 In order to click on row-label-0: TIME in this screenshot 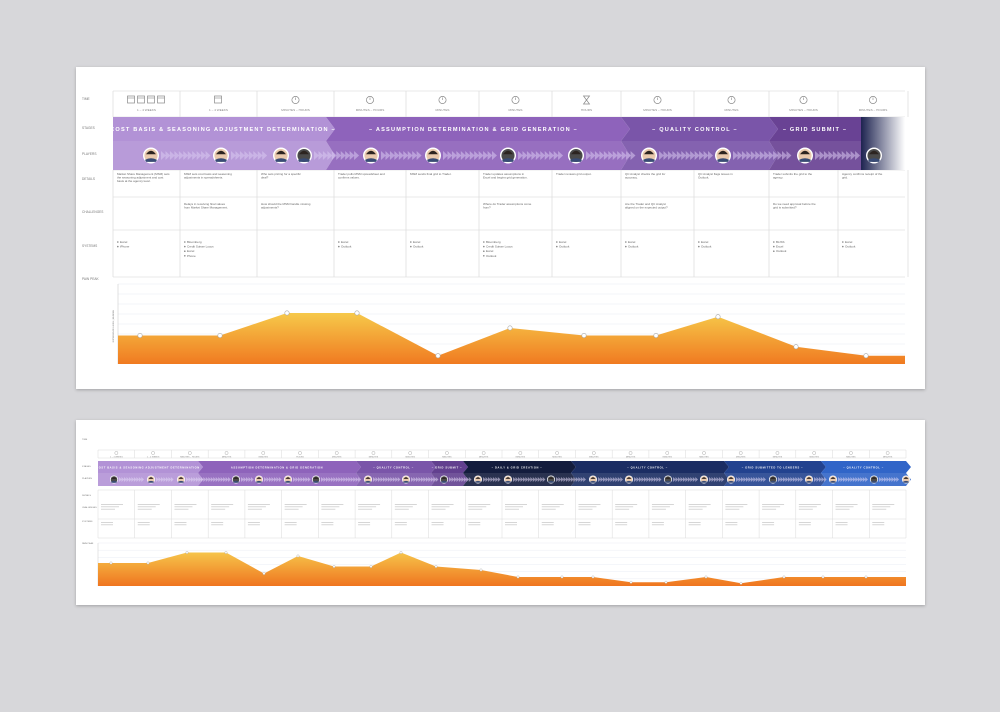, I will do `click(85, 440)`.